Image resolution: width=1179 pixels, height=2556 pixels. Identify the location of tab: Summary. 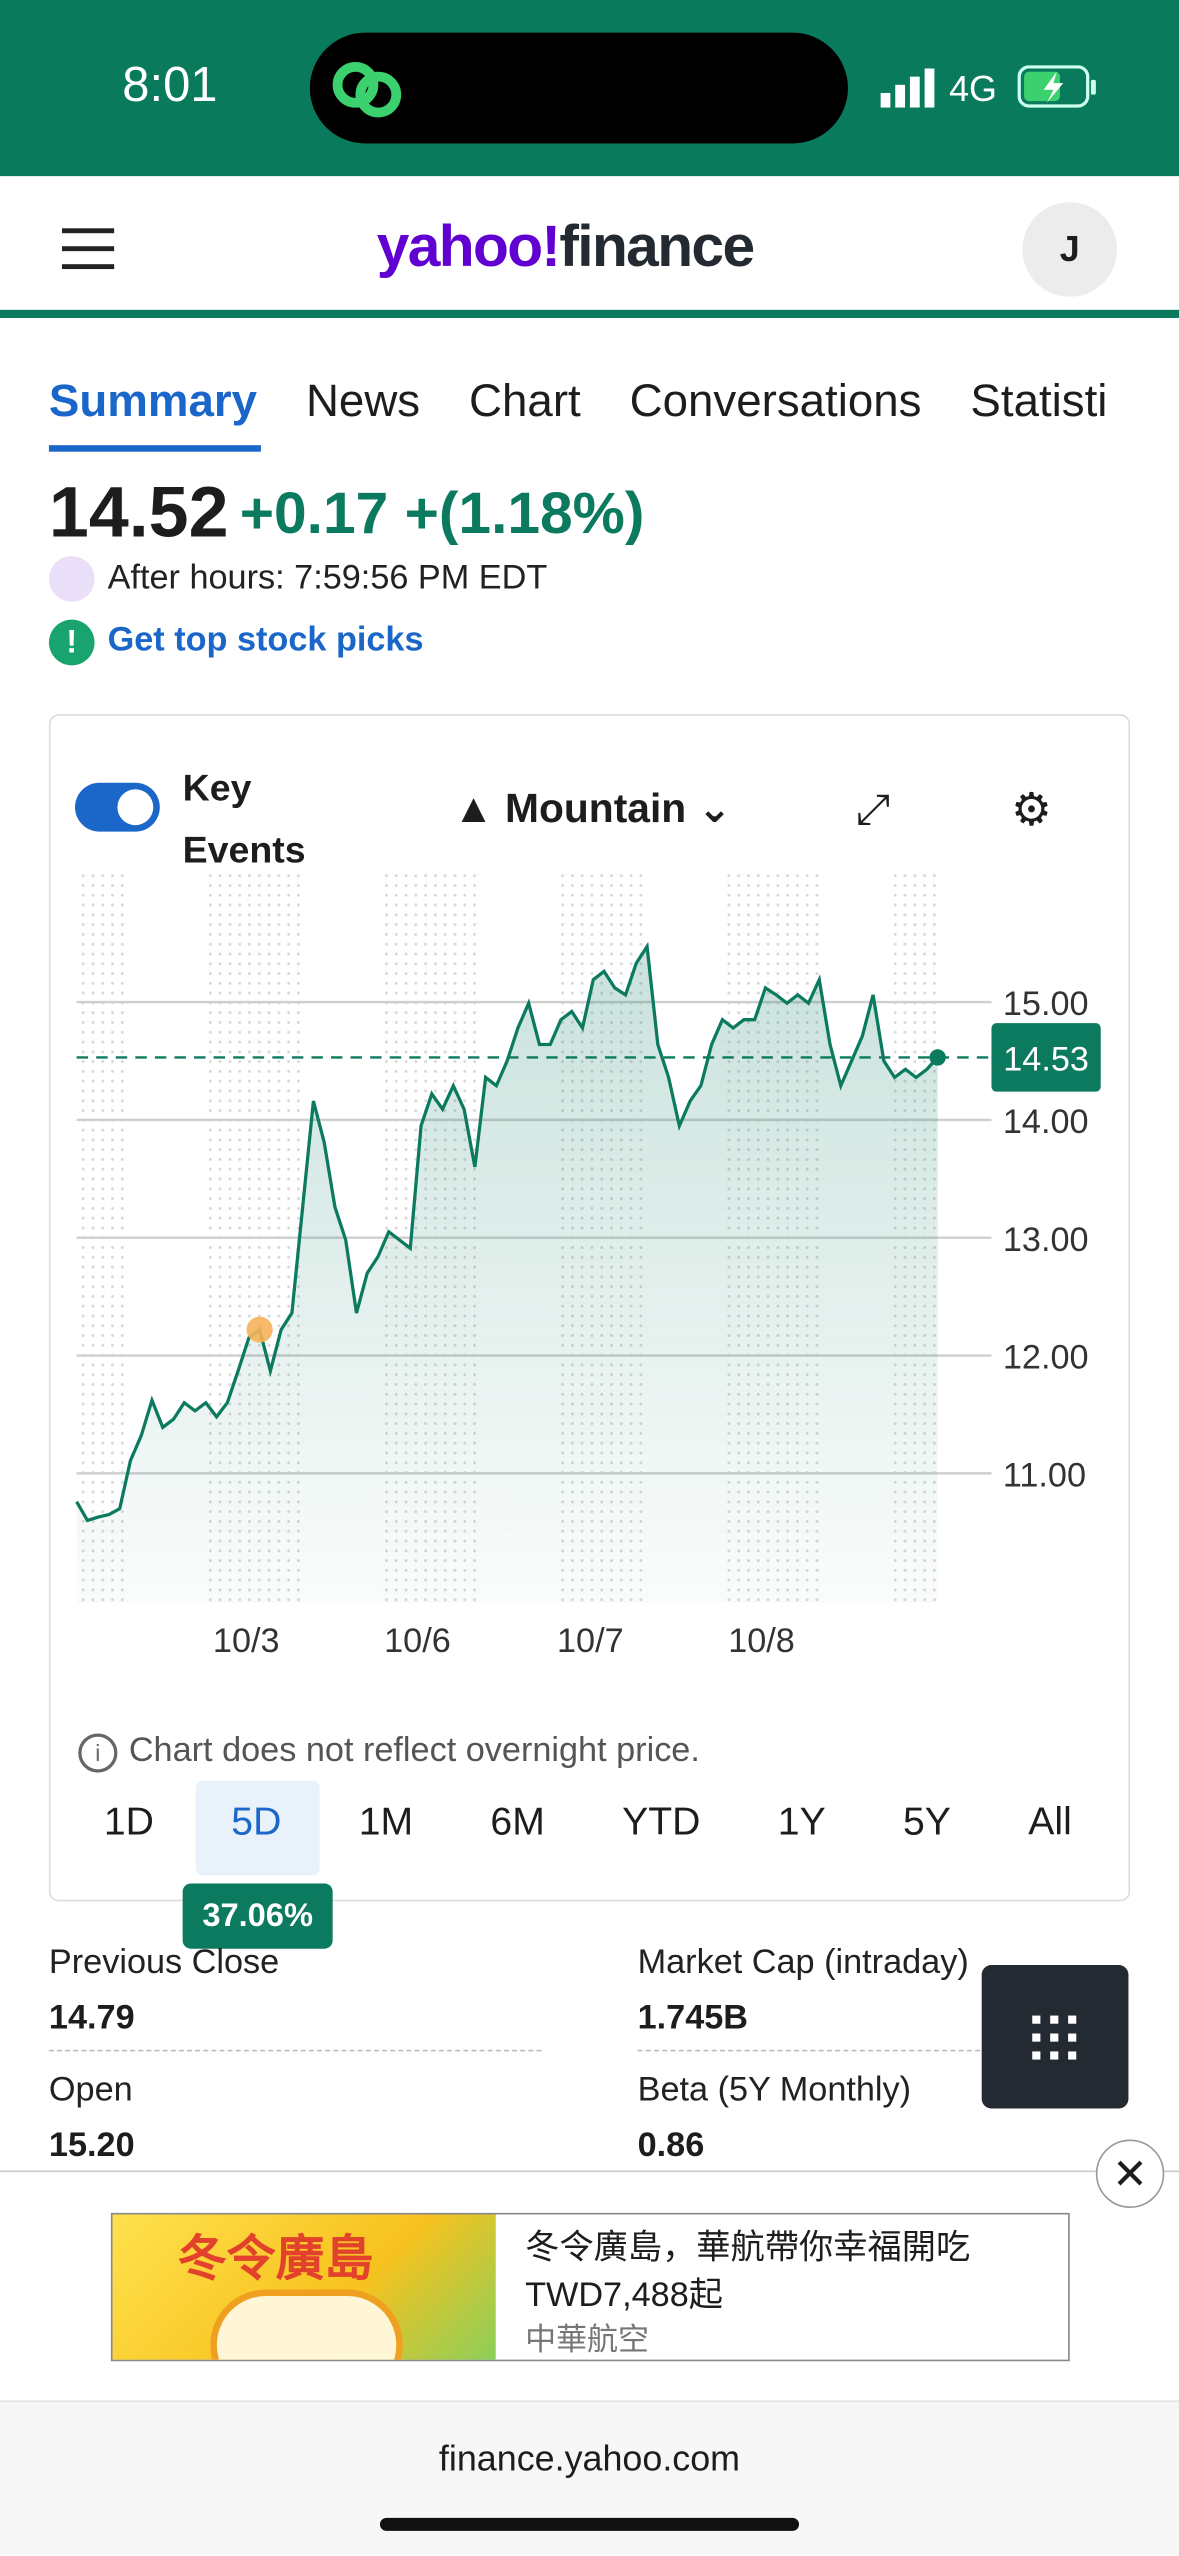
(153, 400).